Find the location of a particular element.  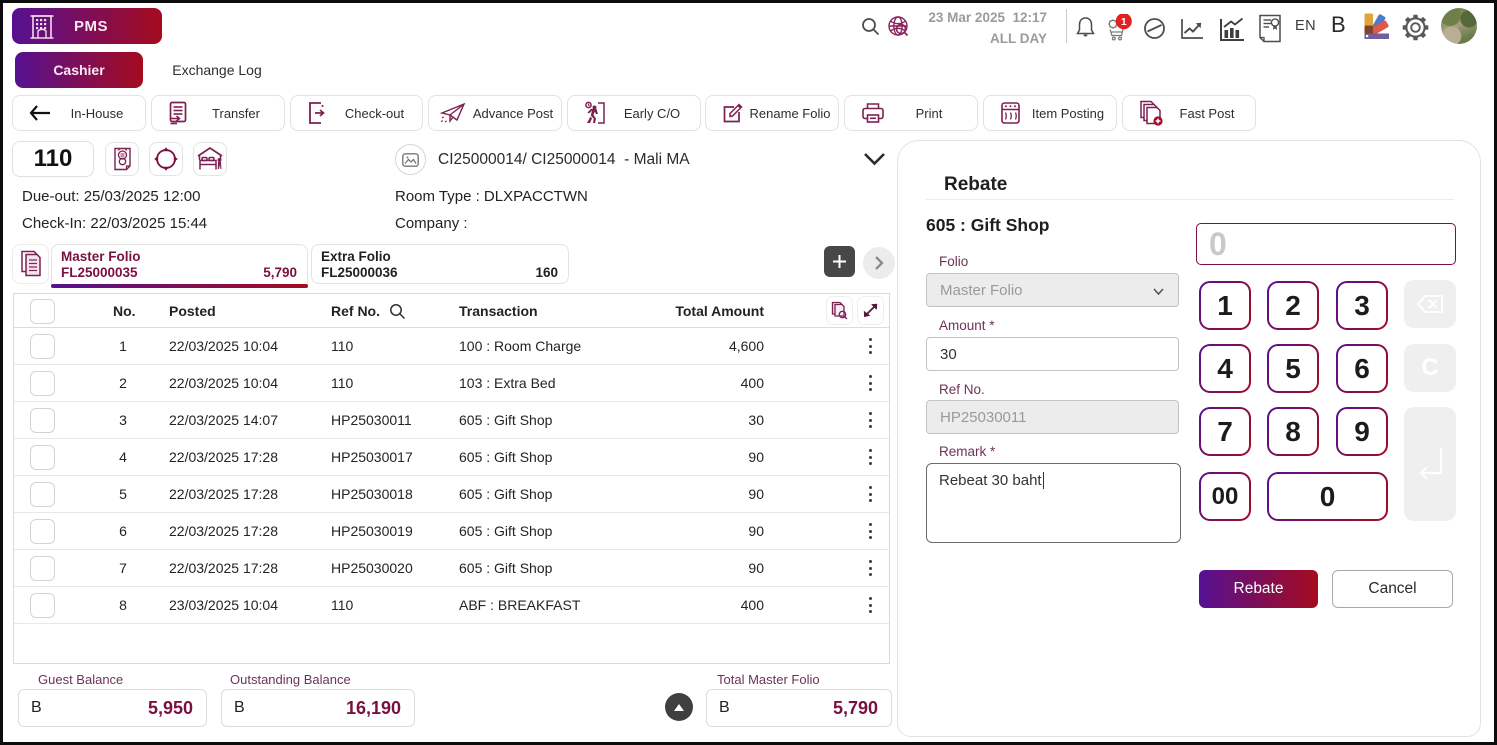

svg-text: 1 is located at coordinates (1124, 22).